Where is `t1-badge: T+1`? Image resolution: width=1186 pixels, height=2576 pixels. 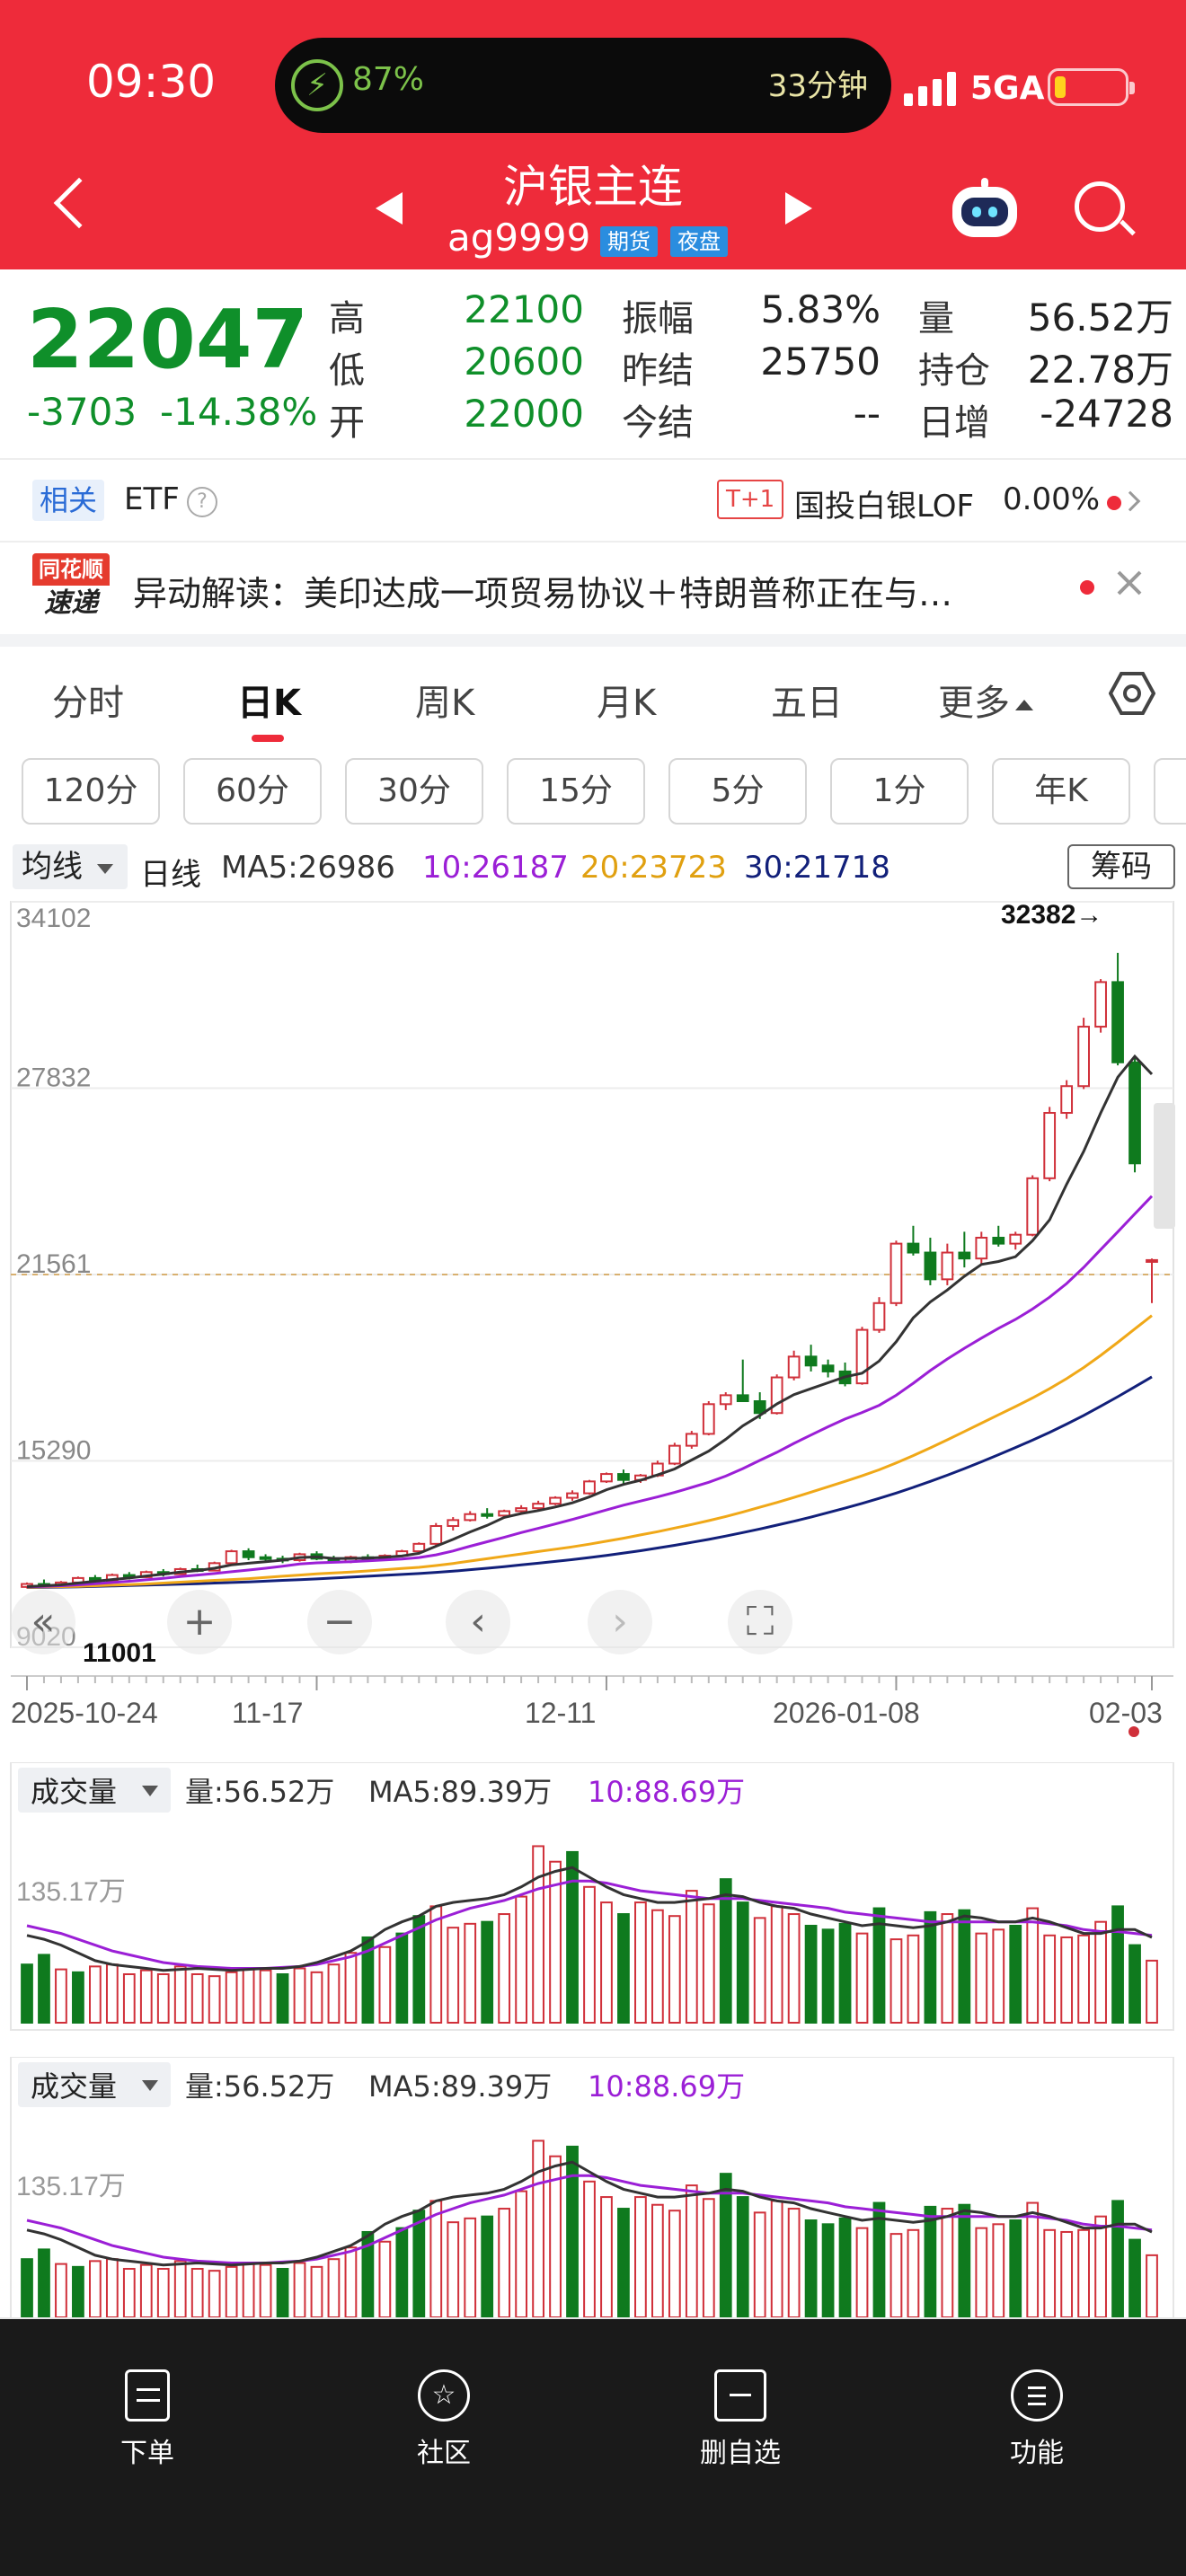
t1-badge: T+1 is located at coordinates (750, 499).